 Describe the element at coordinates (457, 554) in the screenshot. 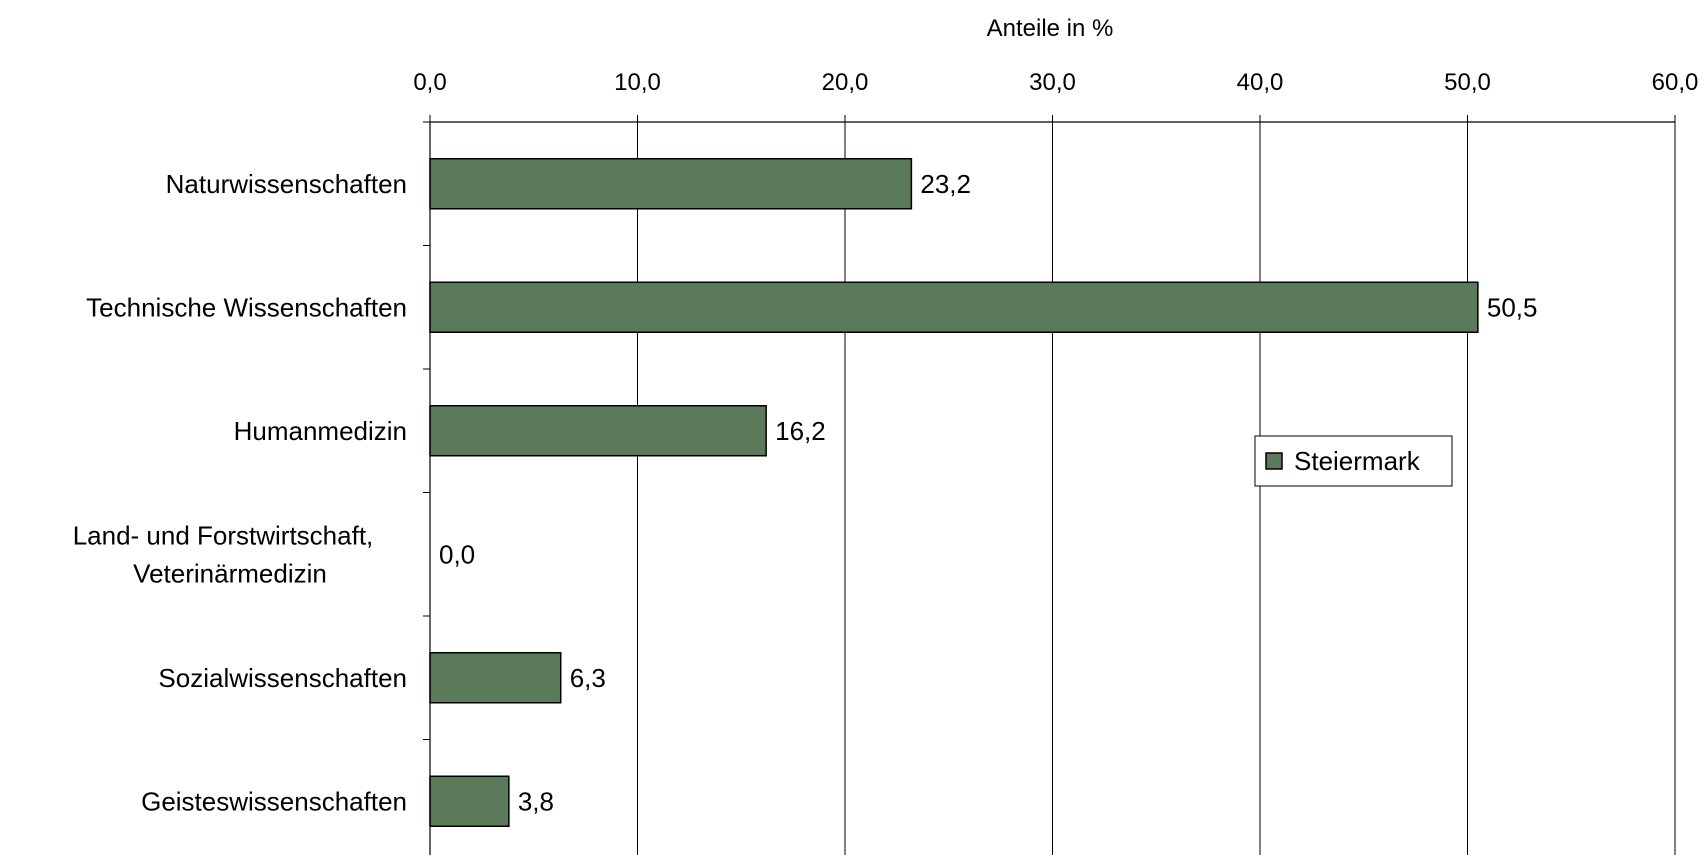

I see `data-label: 0,0` at that location.